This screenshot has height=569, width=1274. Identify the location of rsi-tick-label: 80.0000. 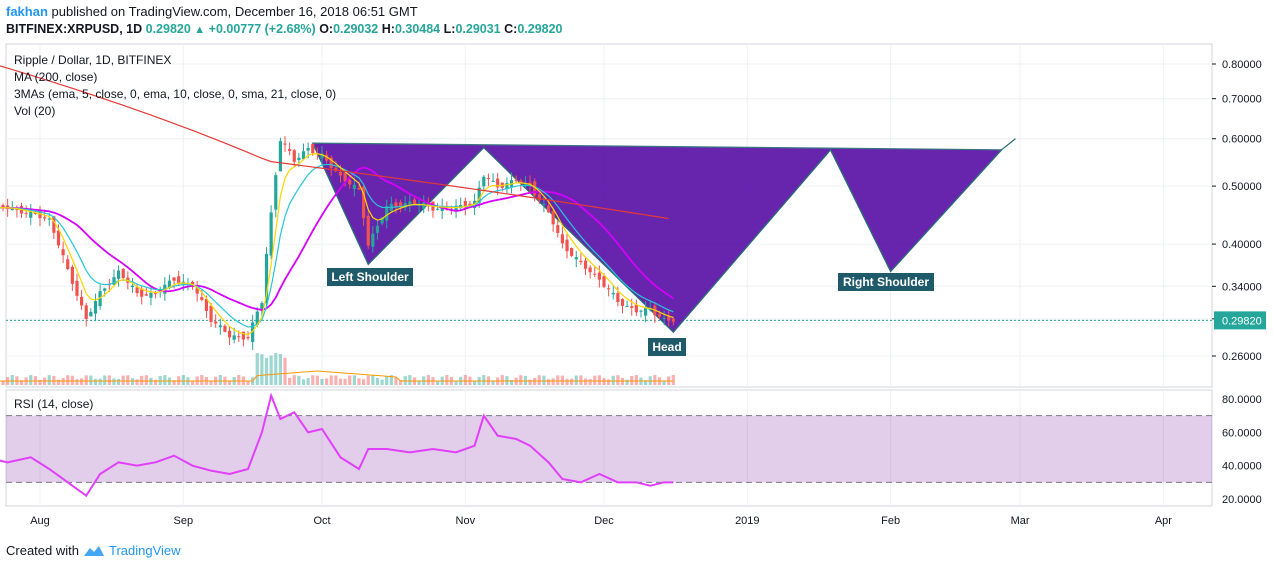
(1242, 400).